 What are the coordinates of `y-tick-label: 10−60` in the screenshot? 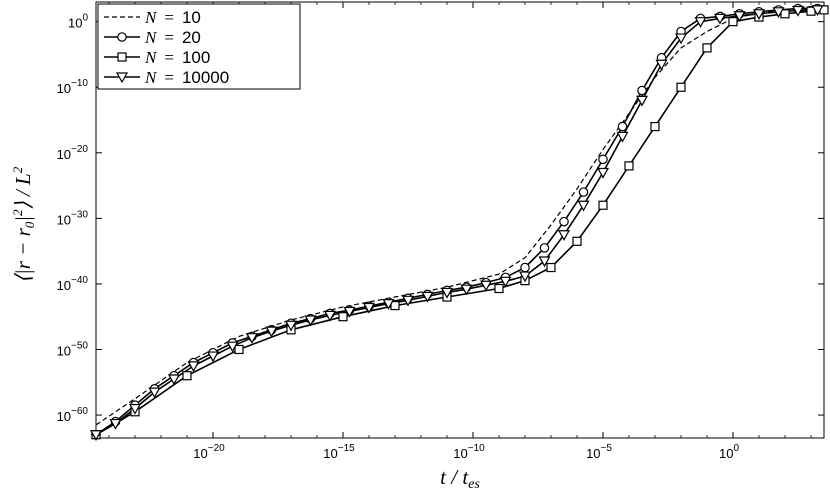 It's located at (73, 415).